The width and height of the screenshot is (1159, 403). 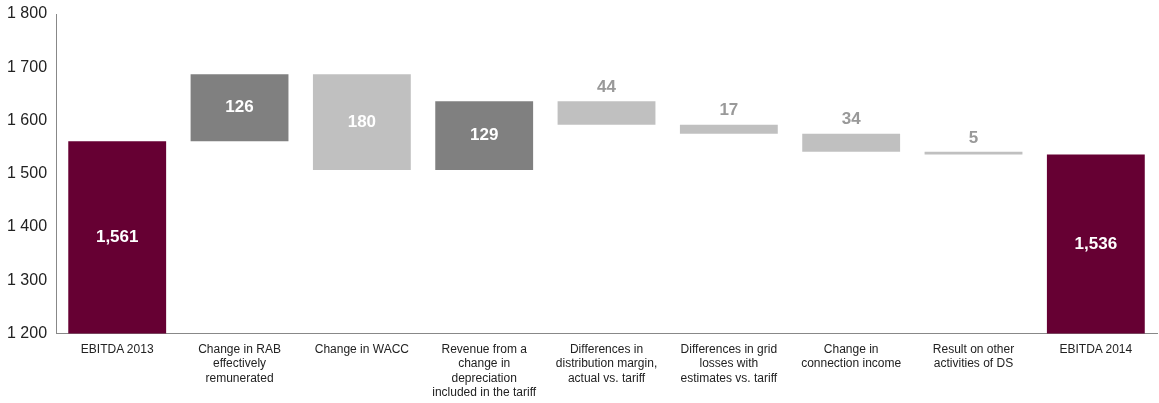 What do you see at coordinates (729, 363) in the screenshot?
I see `x-tick-label: Differences in grid losses with estimates vs. tariff` at bounding box center [729, 363].